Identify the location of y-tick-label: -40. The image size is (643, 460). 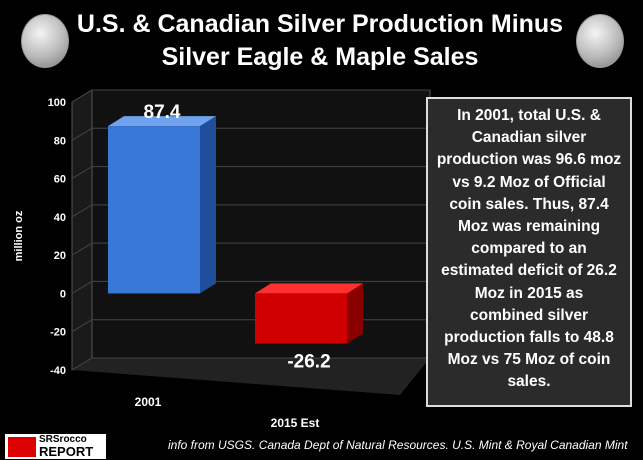
(58, 371).